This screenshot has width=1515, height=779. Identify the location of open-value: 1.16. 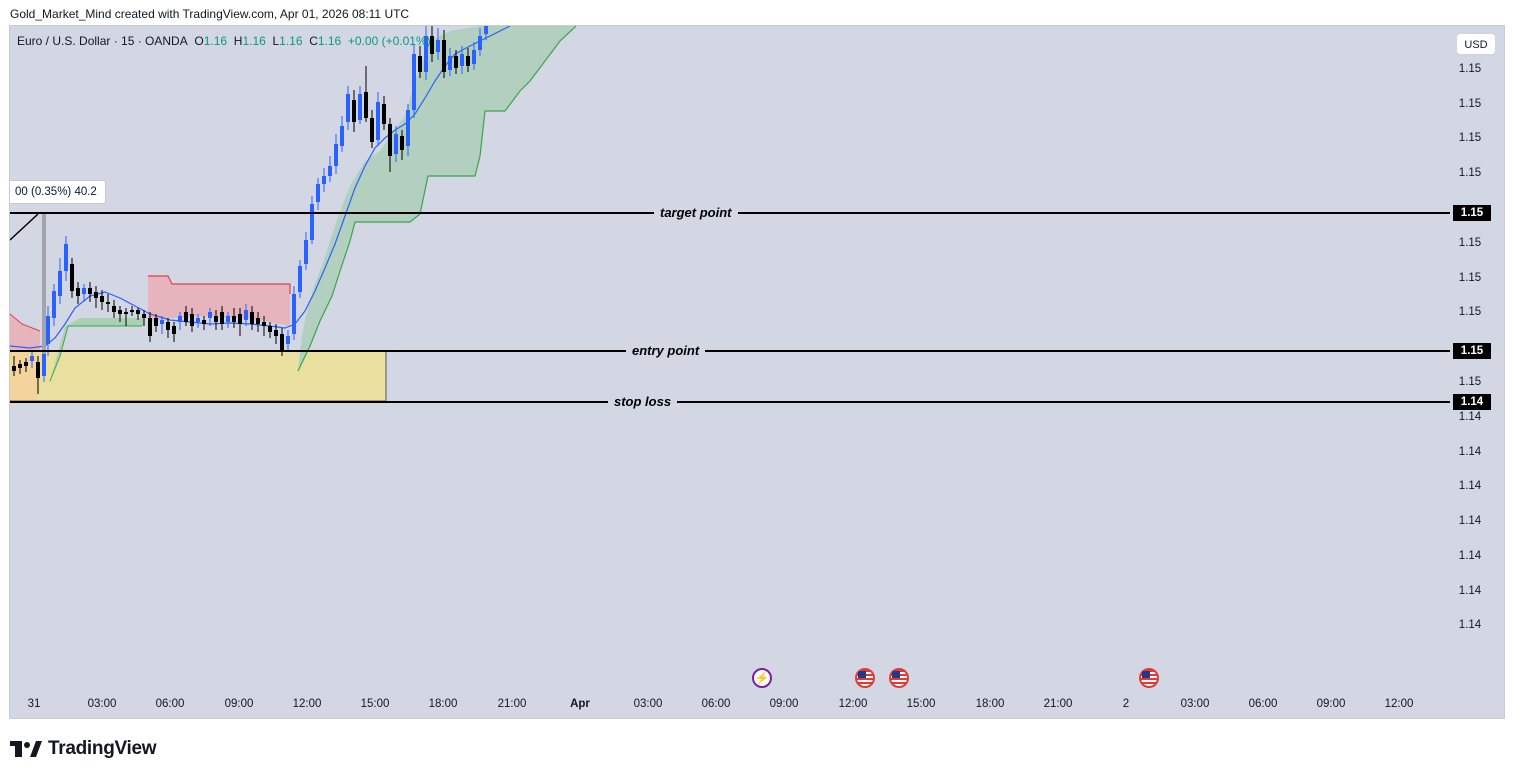
(215, 41).